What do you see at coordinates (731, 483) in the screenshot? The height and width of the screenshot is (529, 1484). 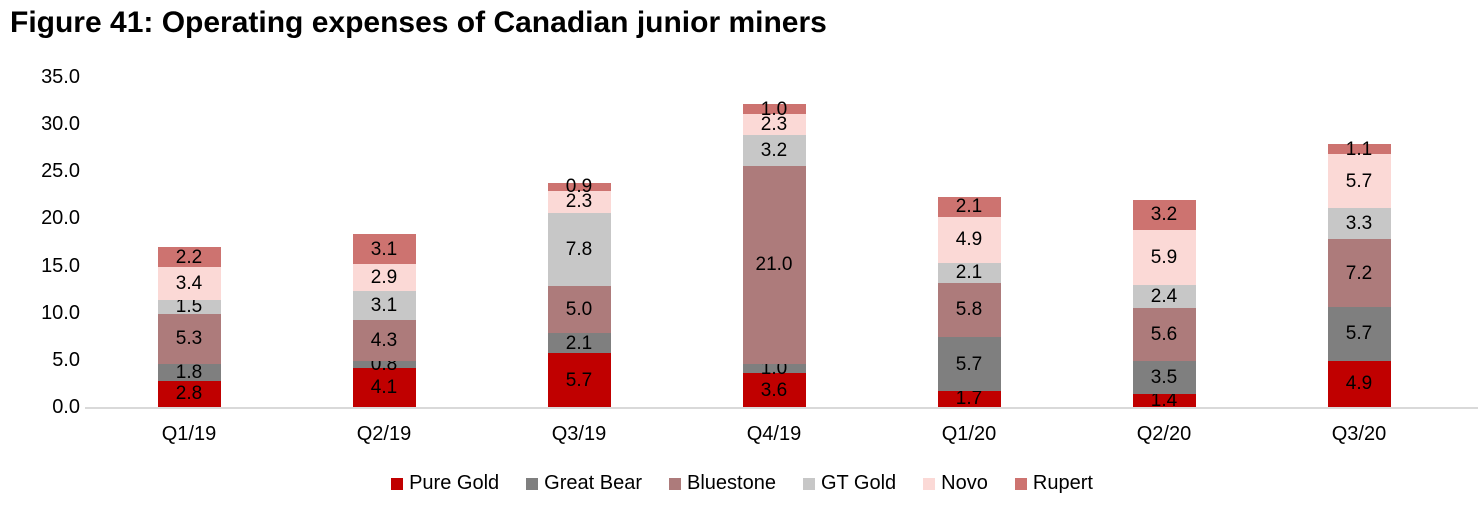 I see `legend-label: Bluestone` at bounding box center [731, 483].